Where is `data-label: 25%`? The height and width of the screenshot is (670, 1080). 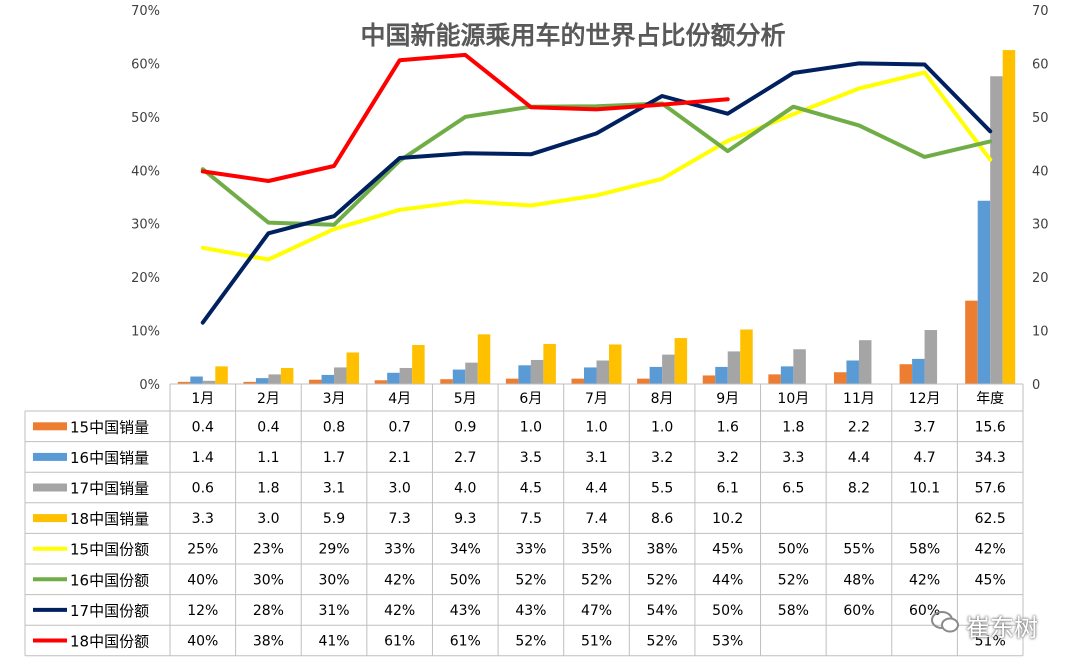 data-label: 25% is located at coordinates (202, 550).